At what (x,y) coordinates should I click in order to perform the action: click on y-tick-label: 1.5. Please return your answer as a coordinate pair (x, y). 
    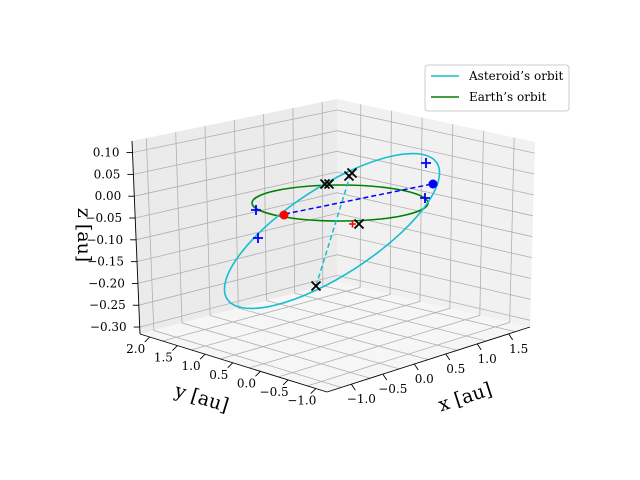
    Looking at the image, I should click on (163, 358).